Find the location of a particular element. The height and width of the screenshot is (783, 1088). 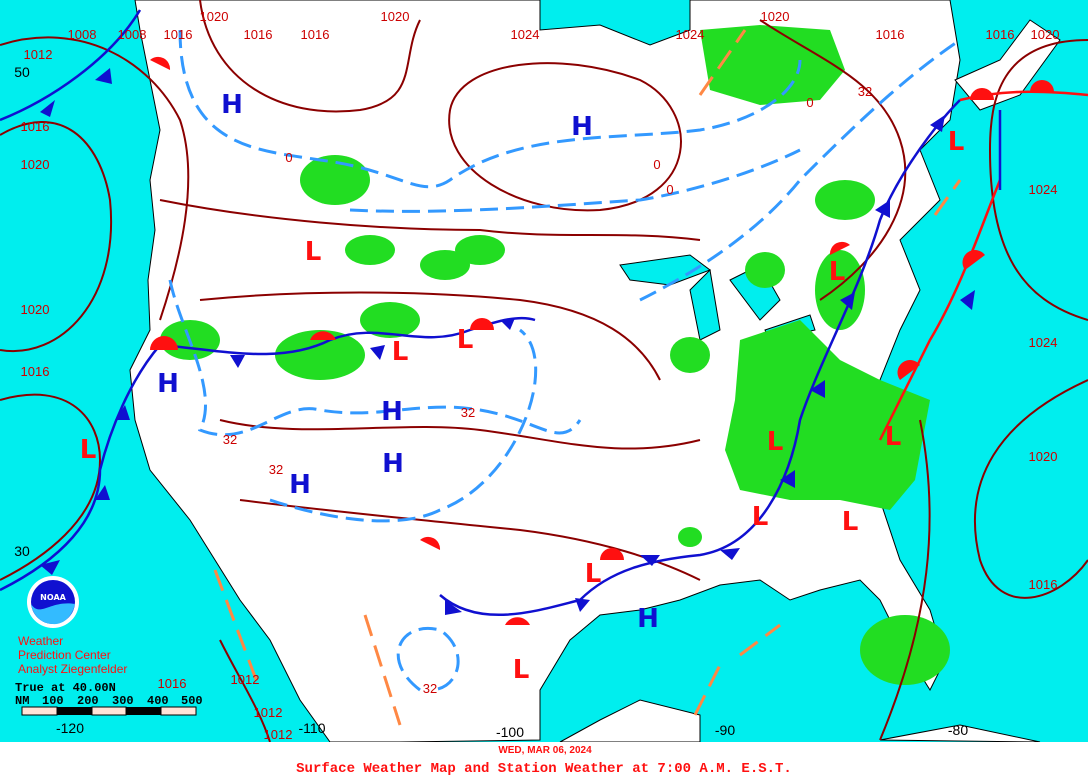

longitude-label: -120 is located at coordinates (70, 728).